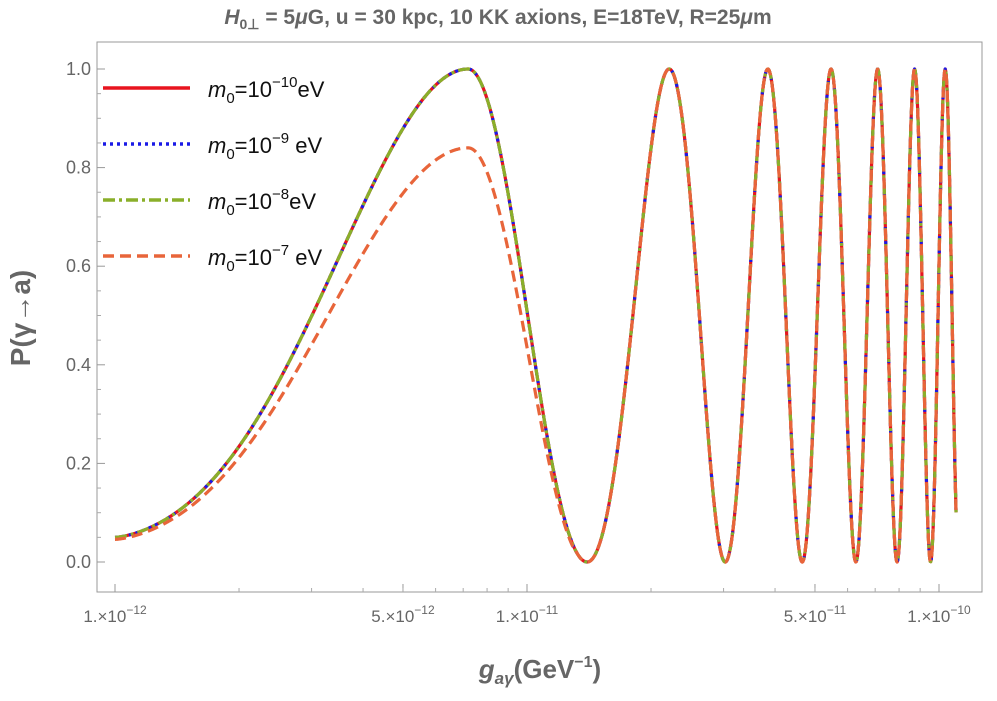 This screenshot has height=701, width=997. What do you see at coordinates (762, 17) in the screenshot?
I see `title-tail: m` at bounding box center [762, 17].